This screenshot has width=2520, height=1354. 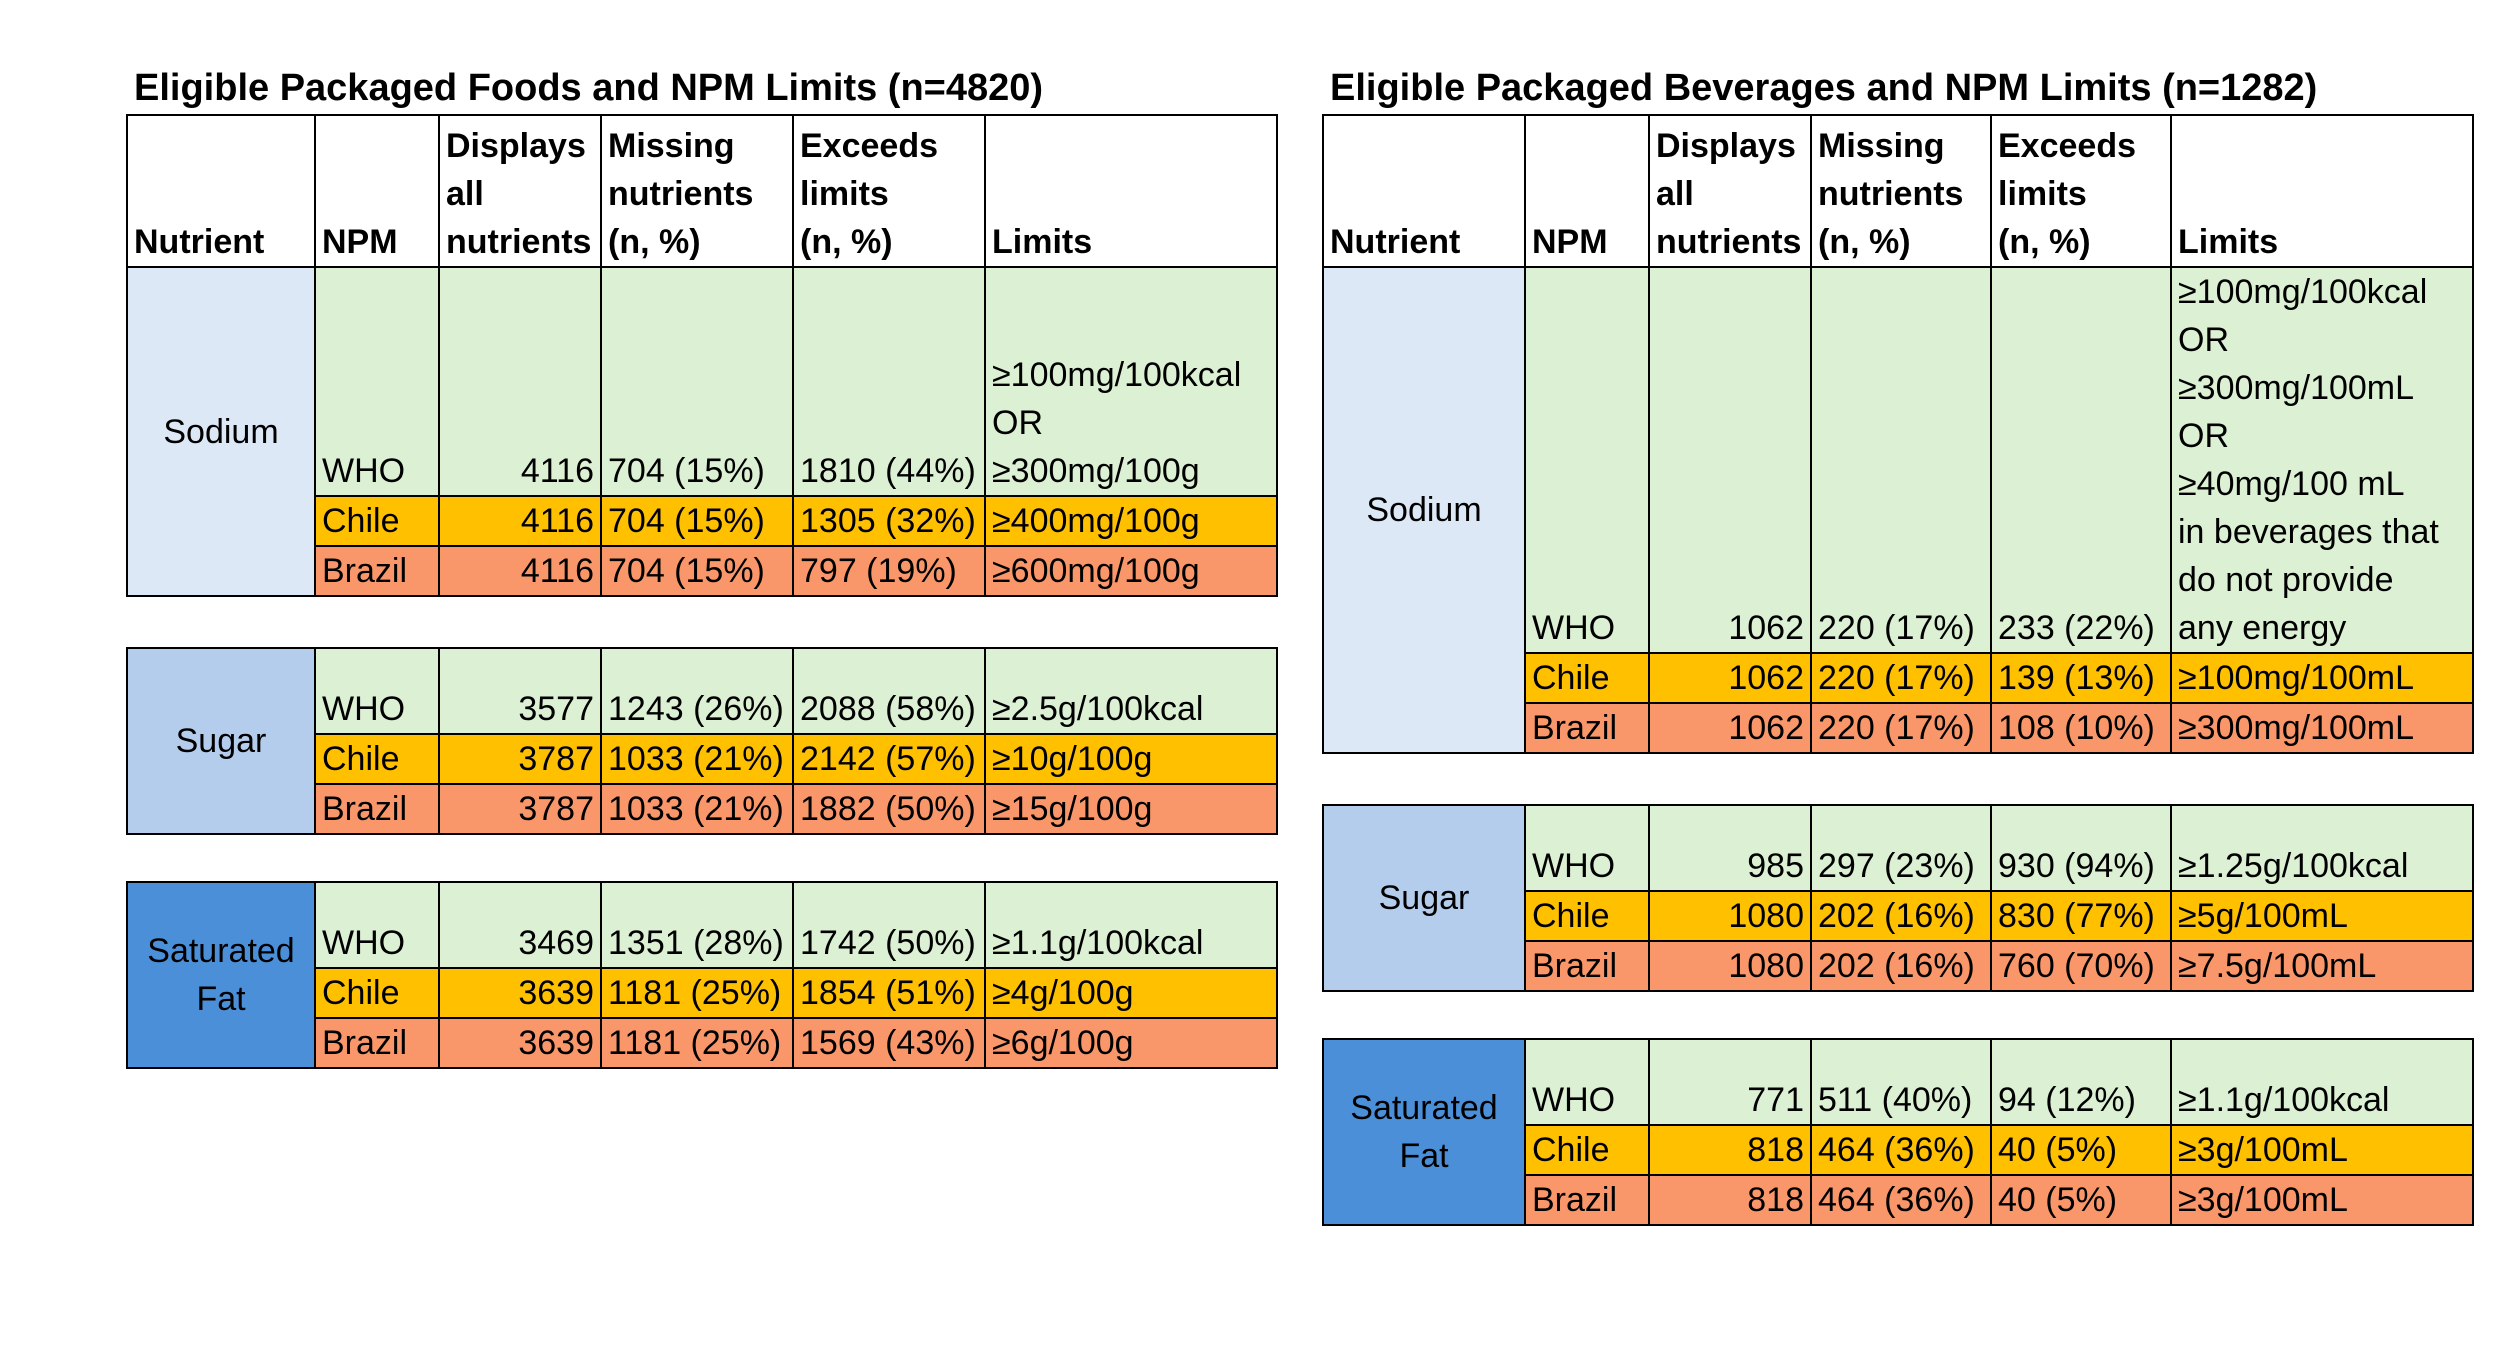 What do you see at coordinates (1898, 728) in the screenshot?
I see `table-row: Brazil 1062 220 (17%) 108 (10%) ≥300mg/100mL` at bounding box center [1898, 728].